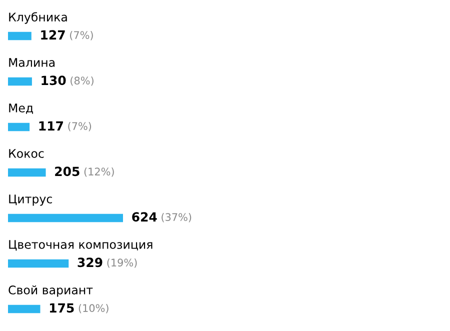 This screenshot has height=331, width=450. Describe the element at coordinates (30, 200) in the screenshot. I see `y-tick-label: Цитрус` at that location.